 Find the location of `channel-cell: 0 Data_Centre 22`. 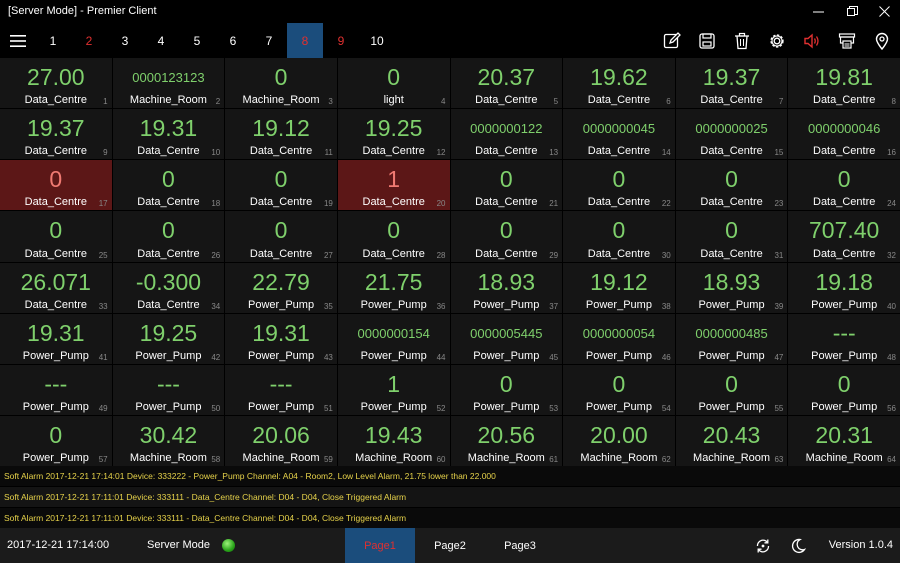

channel-cell: 0 Data_Centre 22 is located at coordinates (619, 185).